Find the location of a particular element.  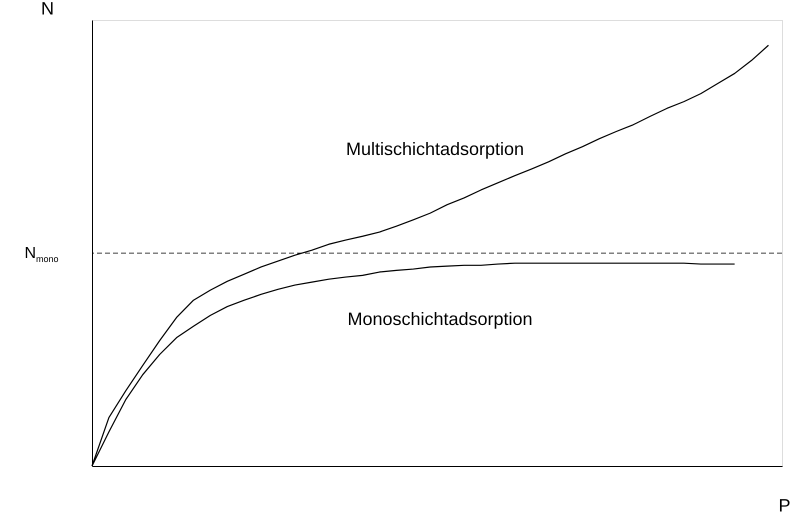

x-axis-title: P is located at coordinates (784, 506).